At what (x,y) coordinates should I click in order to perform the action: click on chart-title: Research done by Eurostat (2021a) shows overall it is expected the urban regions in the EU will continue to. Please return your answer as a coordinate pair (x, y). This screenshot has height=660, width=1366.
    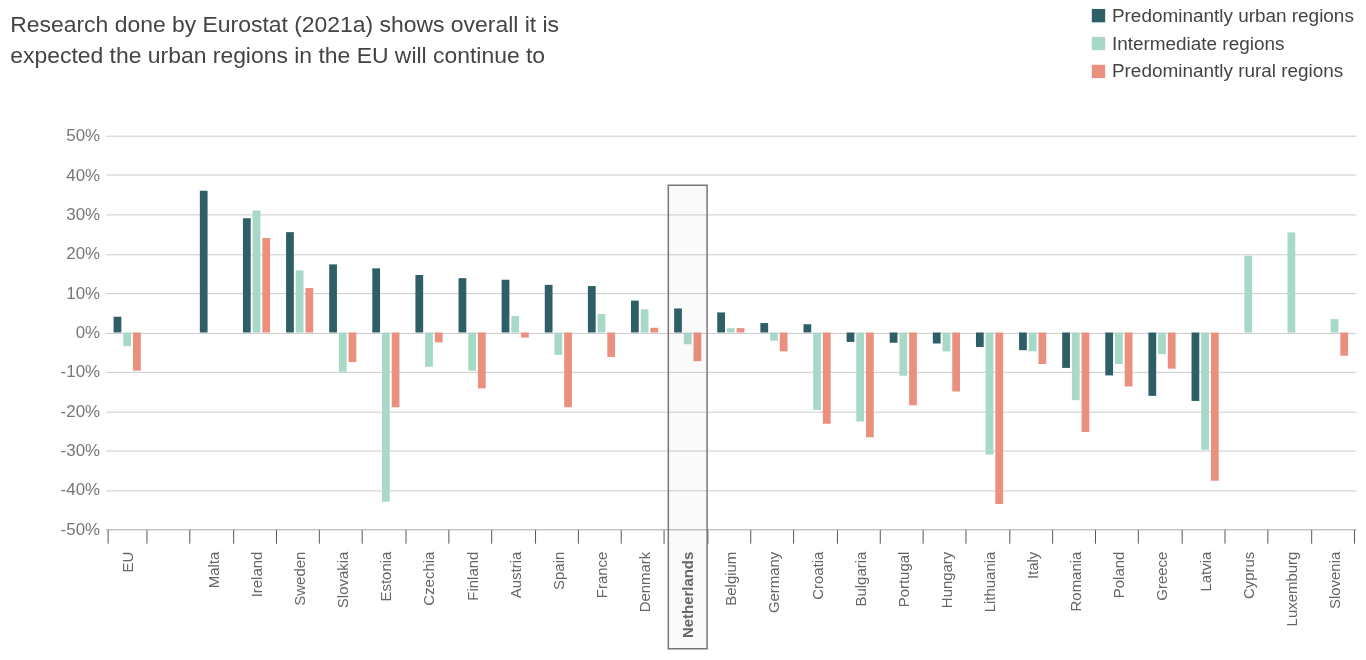
    Looking at the image, I should click on (285, 39).